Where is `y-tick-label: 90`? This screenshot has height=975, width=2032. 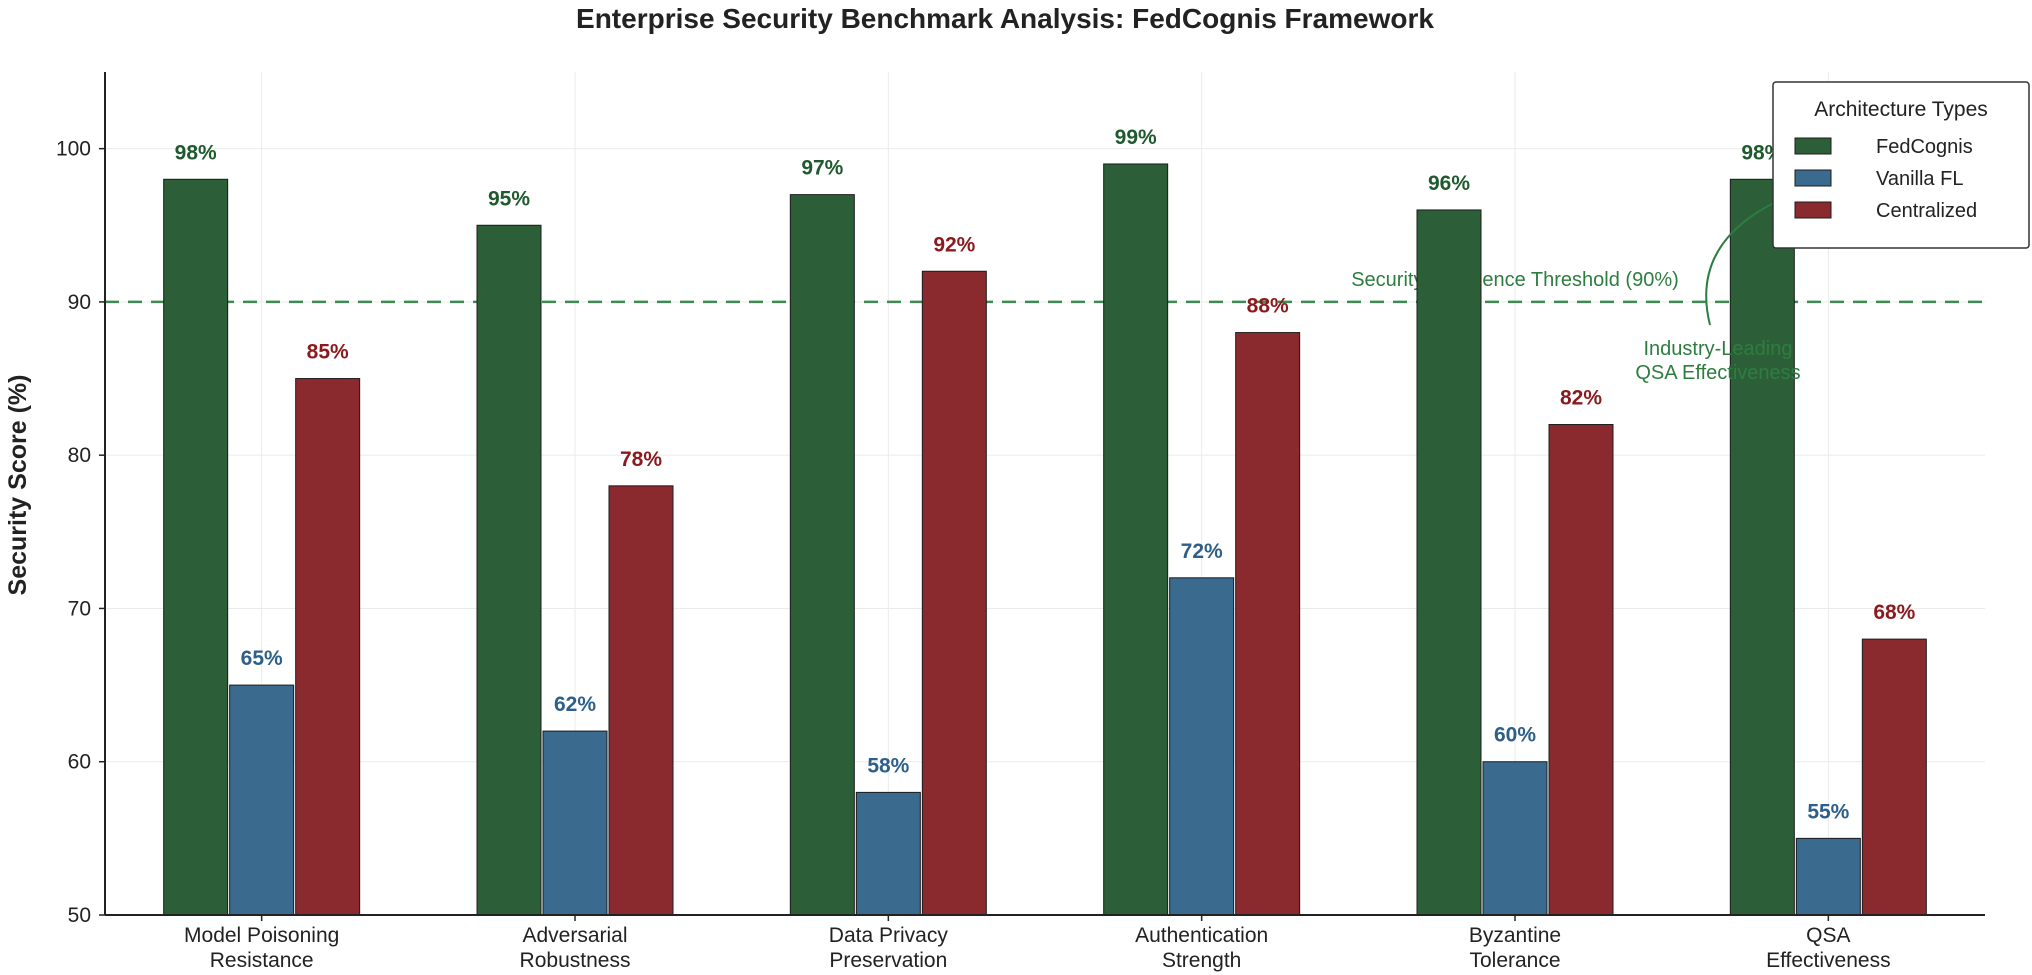 y-tick-label: 90 is located at coordinates (79, 302).